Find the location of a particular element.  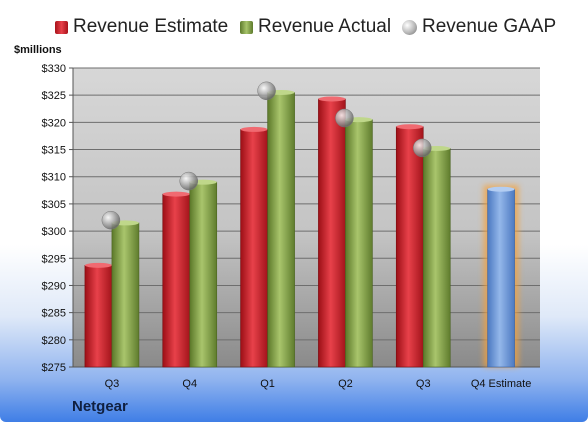

y-axis-unit-label: $millions is located at coordinates (38, 50).